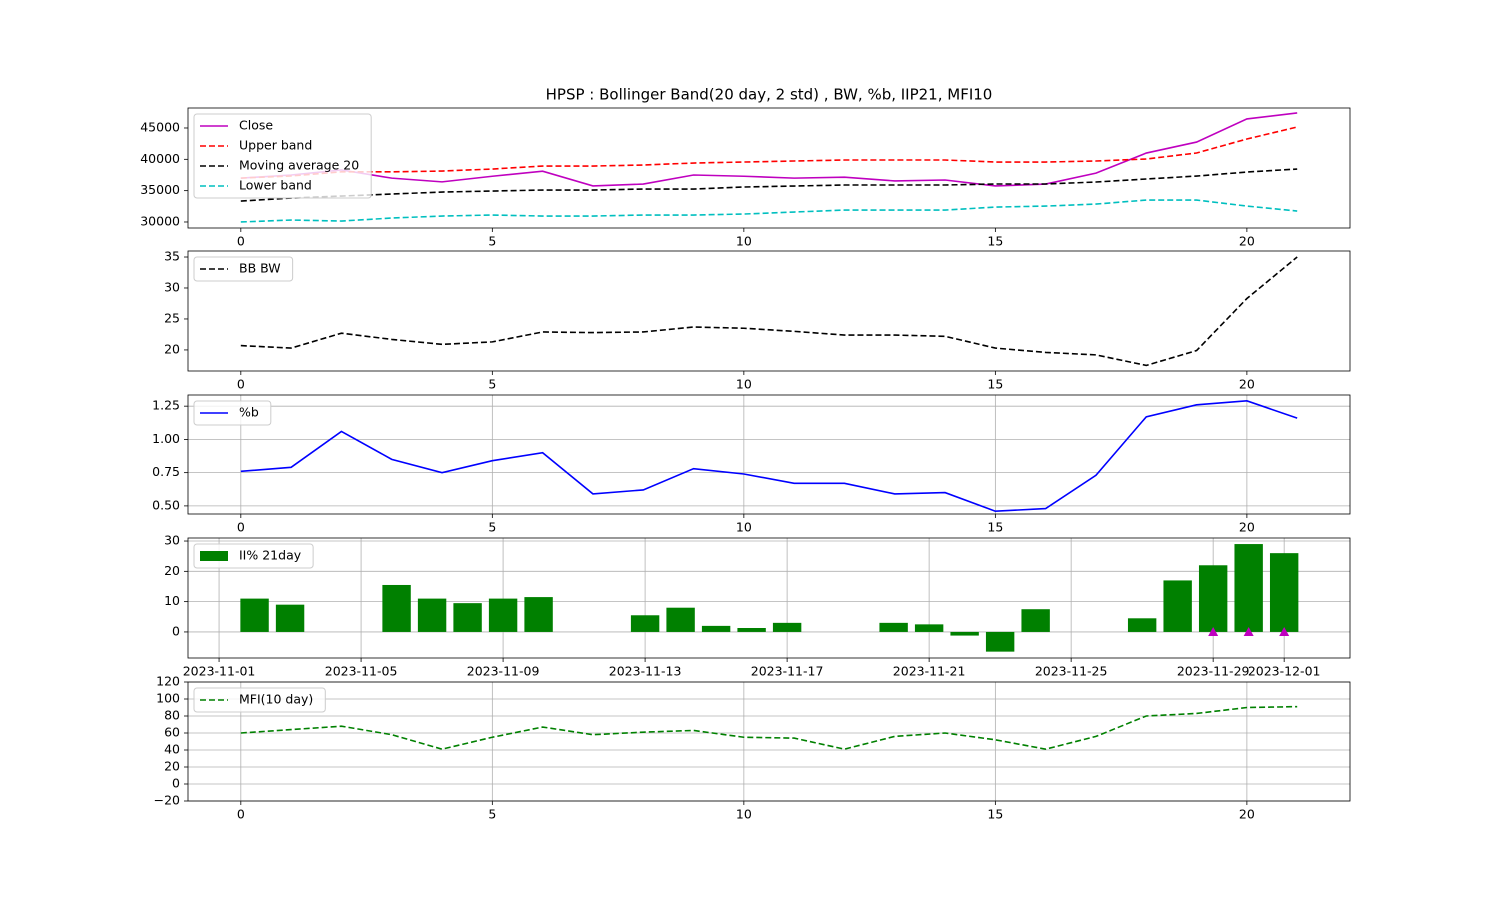 This screenshot has width=1500, height=900. Describe the element at coordinates (160, 158) in the screenshot. I see `y-tick-label: 40000` at that location.